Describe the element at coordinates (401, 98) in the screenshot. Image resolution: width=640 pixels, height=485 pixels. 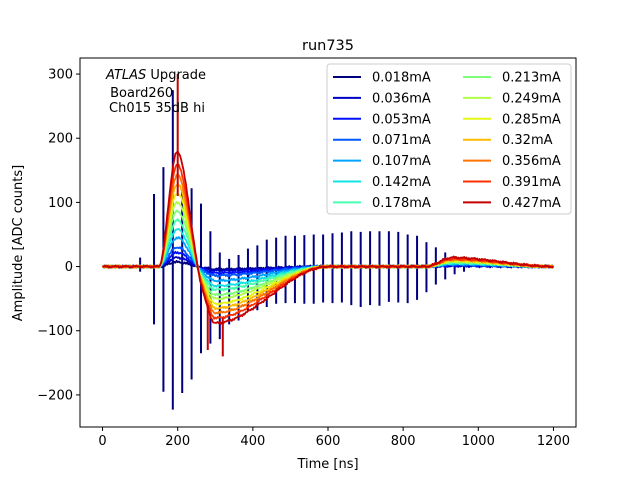
I see `legend-label: 0.036mA` at that location.